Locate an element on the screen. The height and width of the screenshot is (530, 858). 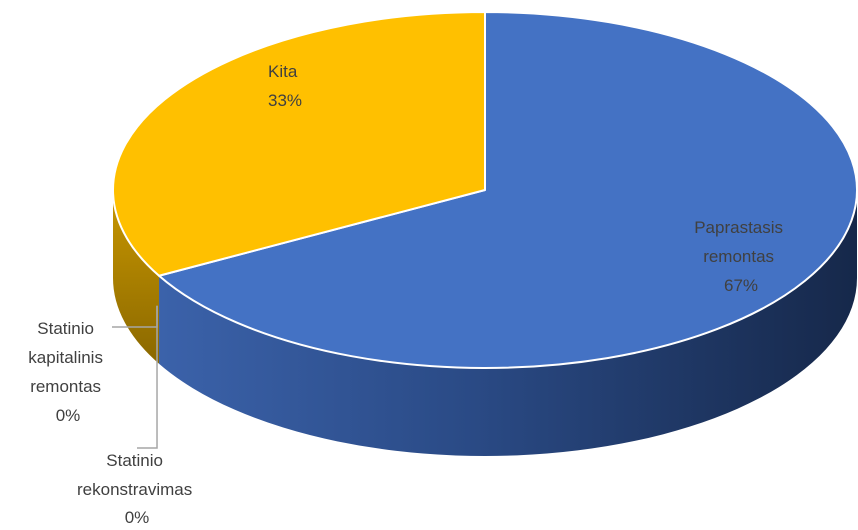
slice-label-statinio-kapitalinis-remontas: Statinio kapitalinis remontas 0% is located at coordinates (67, 372).